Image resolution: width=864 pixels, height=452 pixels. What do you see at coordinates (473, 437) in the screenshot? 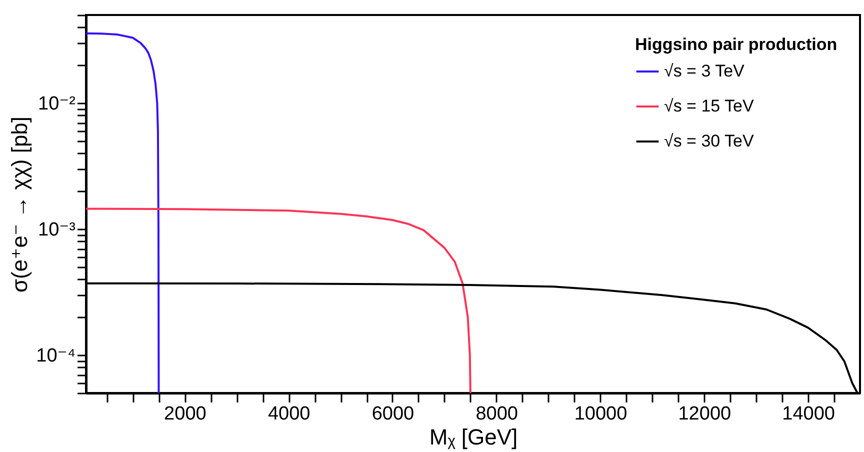
I see `x-axis-title: Mᵪ [GeV]` at bounding box center [473, 437].